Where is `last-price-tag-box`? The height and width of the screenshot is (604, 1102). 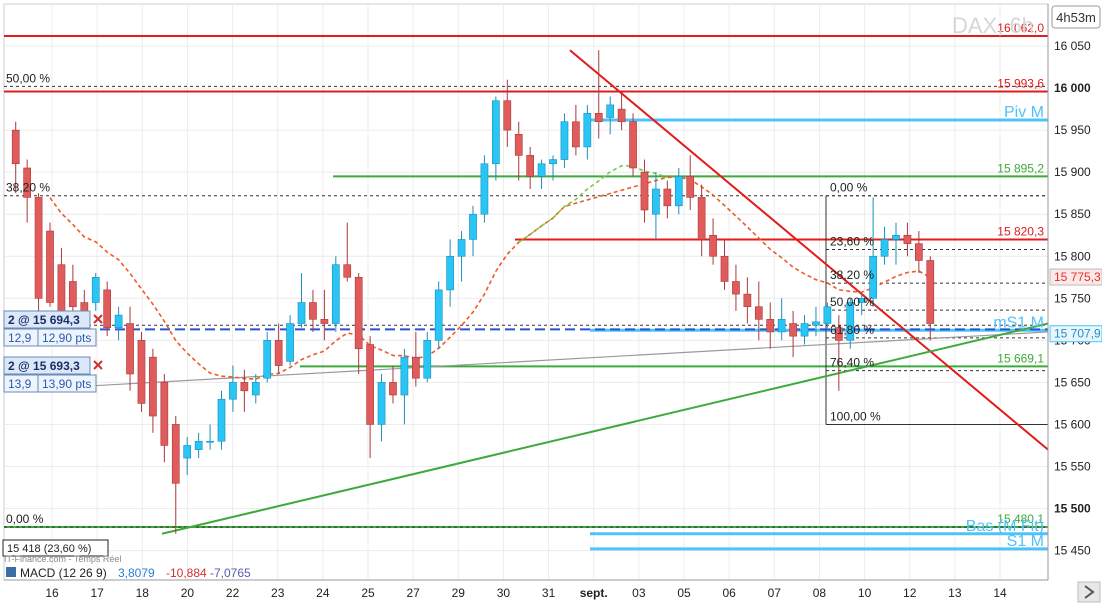 last-price-tag-box is located at coordinates (1075, 277).